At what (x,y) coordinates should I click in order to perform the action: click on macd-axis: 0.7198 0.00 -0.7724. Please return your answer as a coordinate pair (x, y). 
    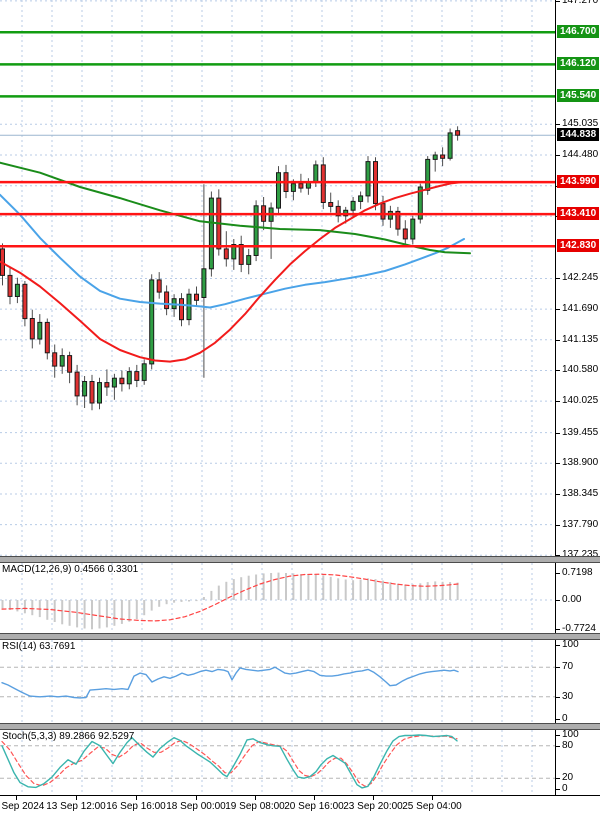
    Looking at the image, I should click on (577, 598).